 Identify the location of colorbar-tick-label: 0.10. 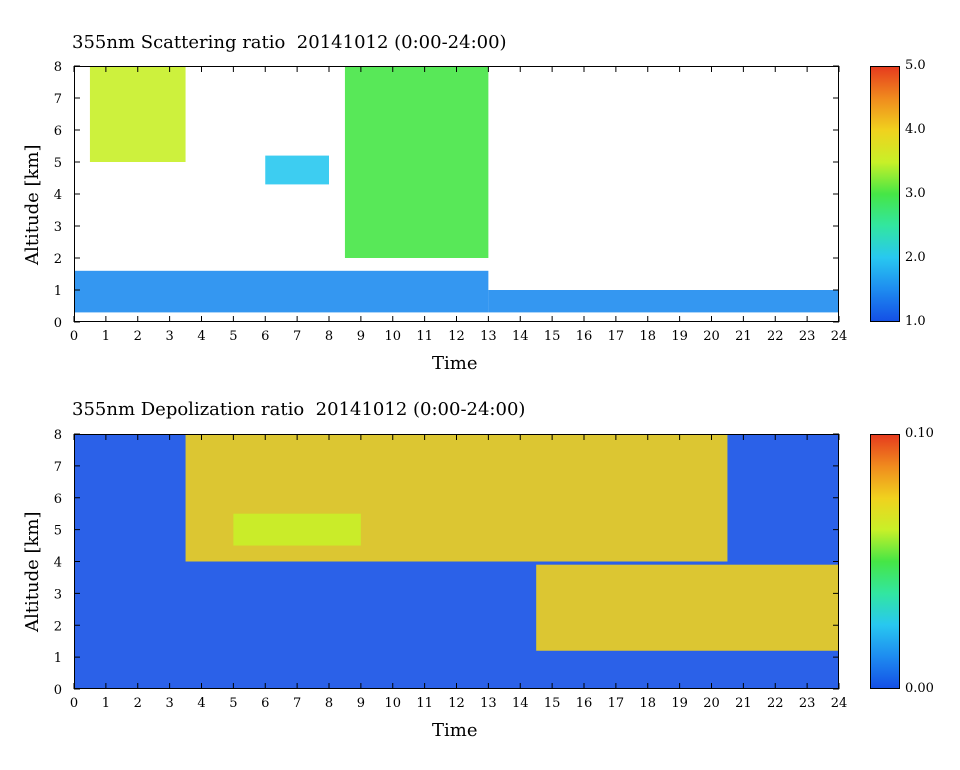
(919, 433).